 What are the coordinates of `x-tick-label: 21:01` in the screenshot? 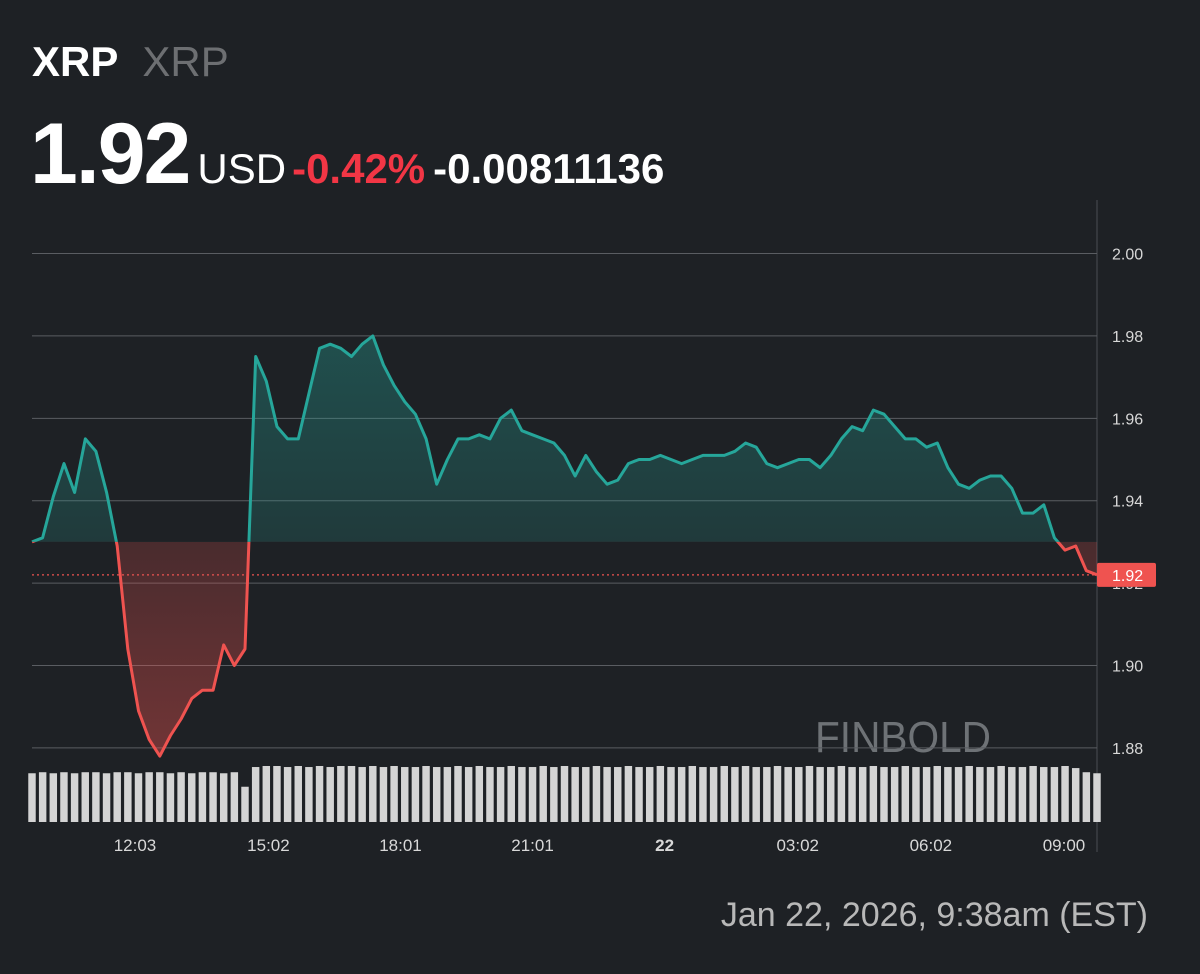 It's located at (532, 845).